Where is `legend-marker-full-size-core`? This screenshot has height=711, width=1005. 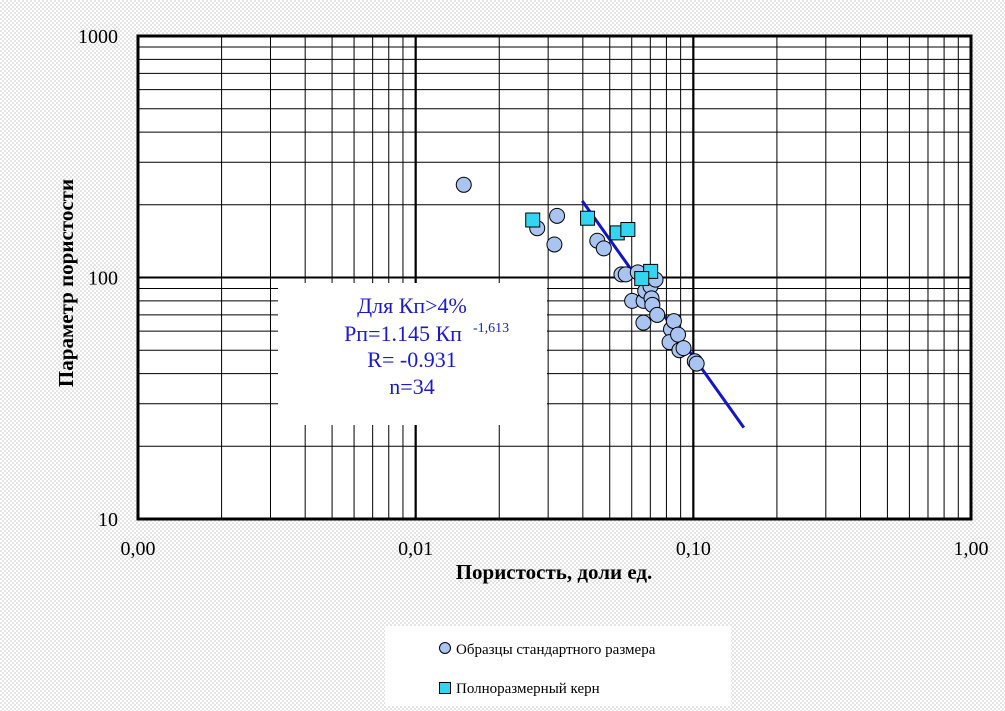 legend-marker-full-size-core is located at coordinates (445, 688).